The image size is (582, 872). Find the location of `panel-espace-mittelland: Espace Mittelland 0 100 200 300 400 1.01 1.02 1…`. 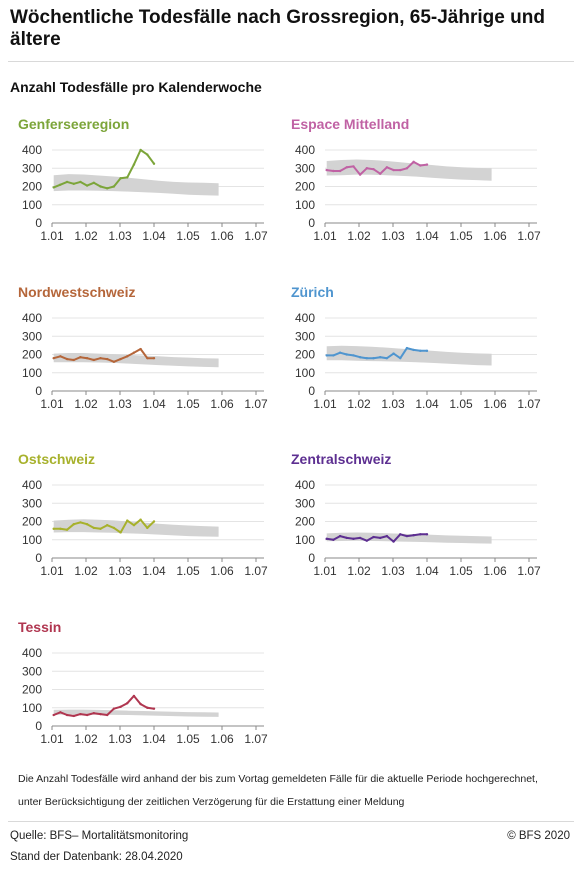

panel-espace-mittelland: Espace Mittelland 0 100 200 300 400 1.01 1.02 1… is located at coordinates (418, 191).